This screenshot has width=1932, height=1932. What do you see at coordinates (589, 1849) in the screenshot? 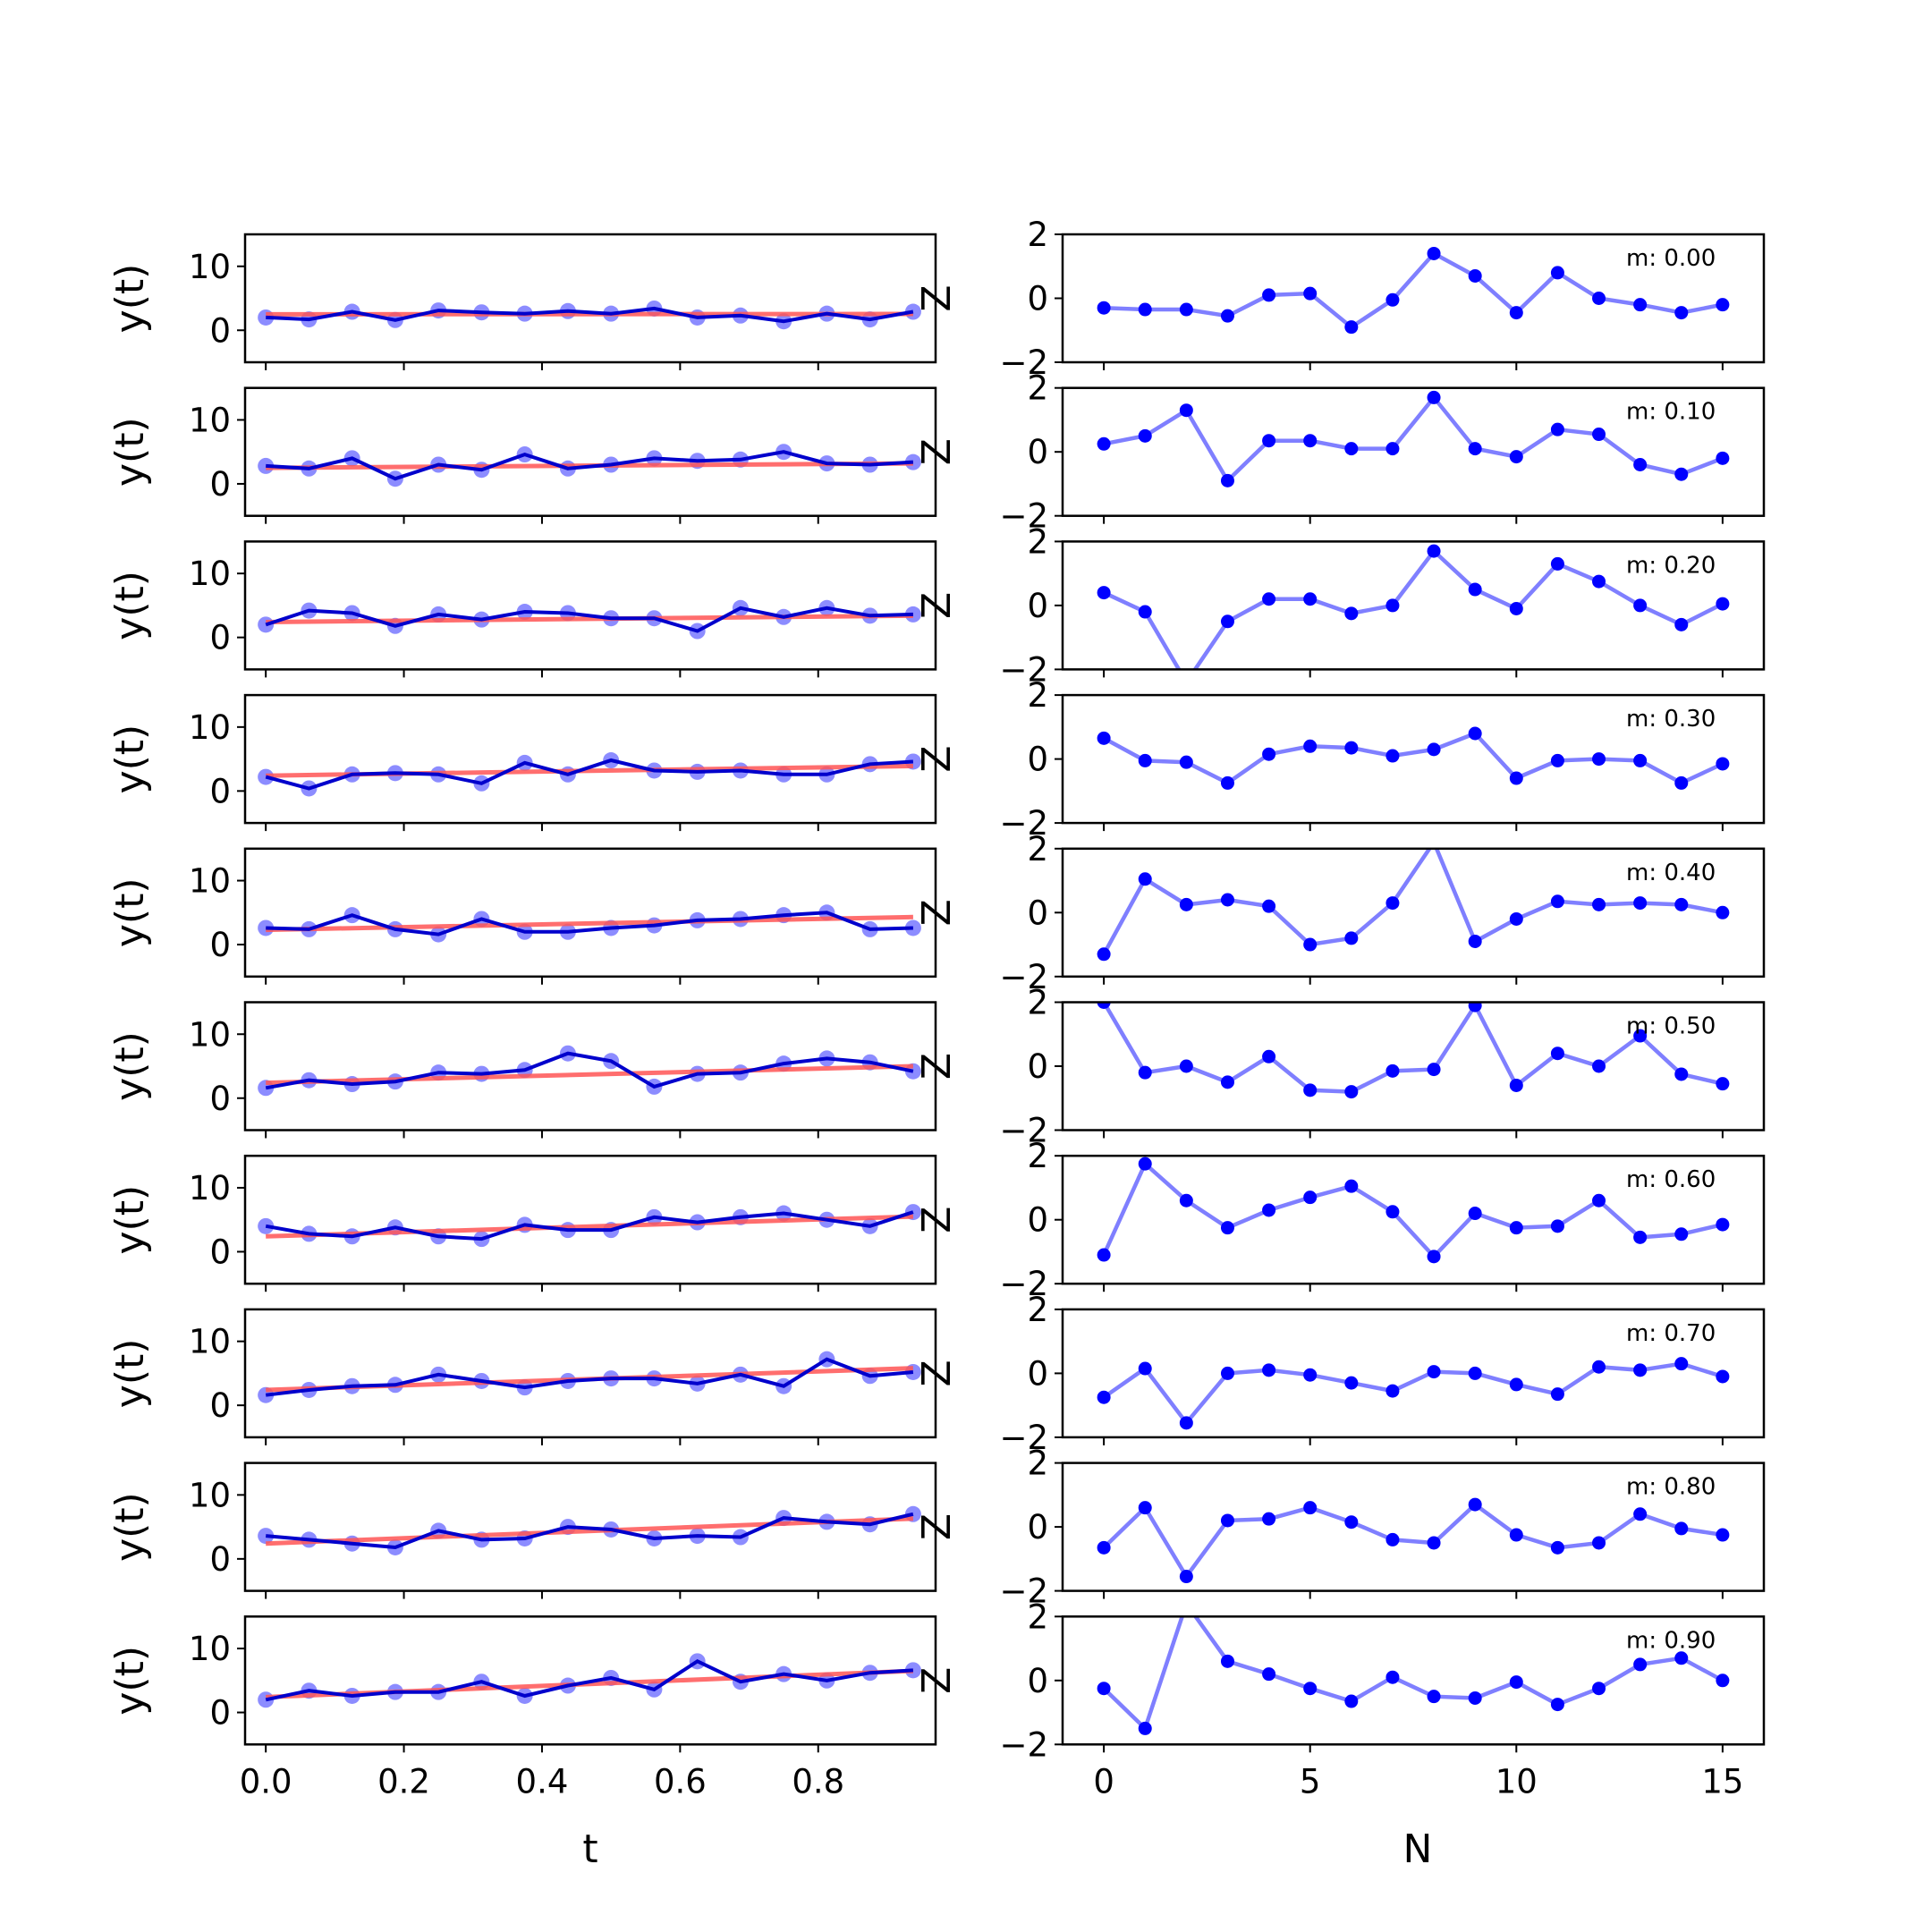
I see `left-x-axis-label: t` at bounding box center [589, 1849].